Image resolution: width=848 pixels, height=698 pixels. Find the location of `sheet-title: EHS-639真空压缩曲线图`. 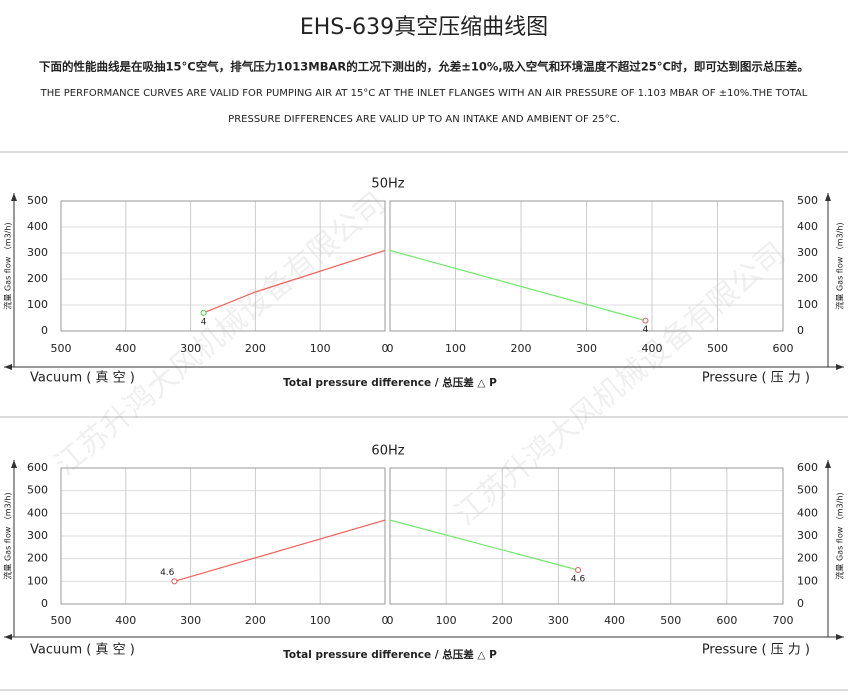

sheet-title: EHS-639真空压缩曲线图 is located at coordinates (424, 27).